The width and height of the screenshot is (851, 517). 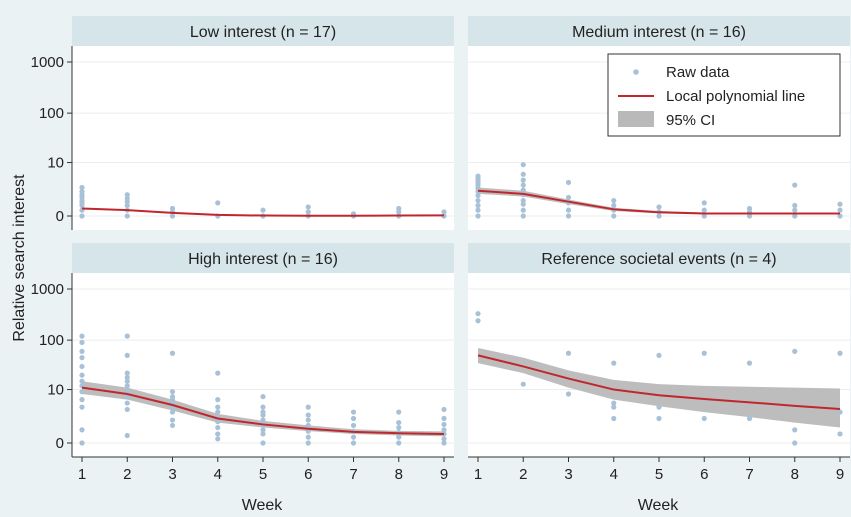 I want to click on x-tick-label: 4, so click(x=218, y=474).